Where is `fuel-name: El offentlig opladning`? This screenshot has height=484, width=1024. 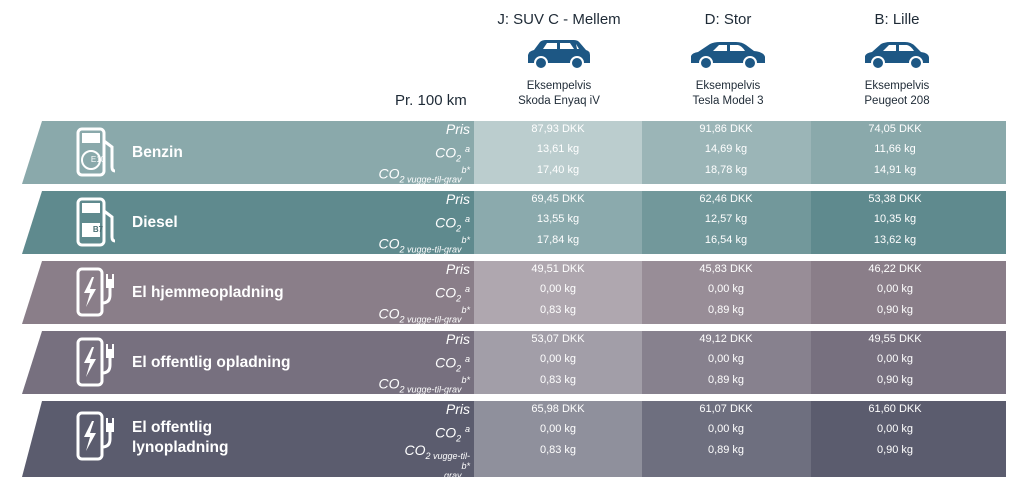
fuel-name: El offentlig opladning is located at coordinates (211, 362).